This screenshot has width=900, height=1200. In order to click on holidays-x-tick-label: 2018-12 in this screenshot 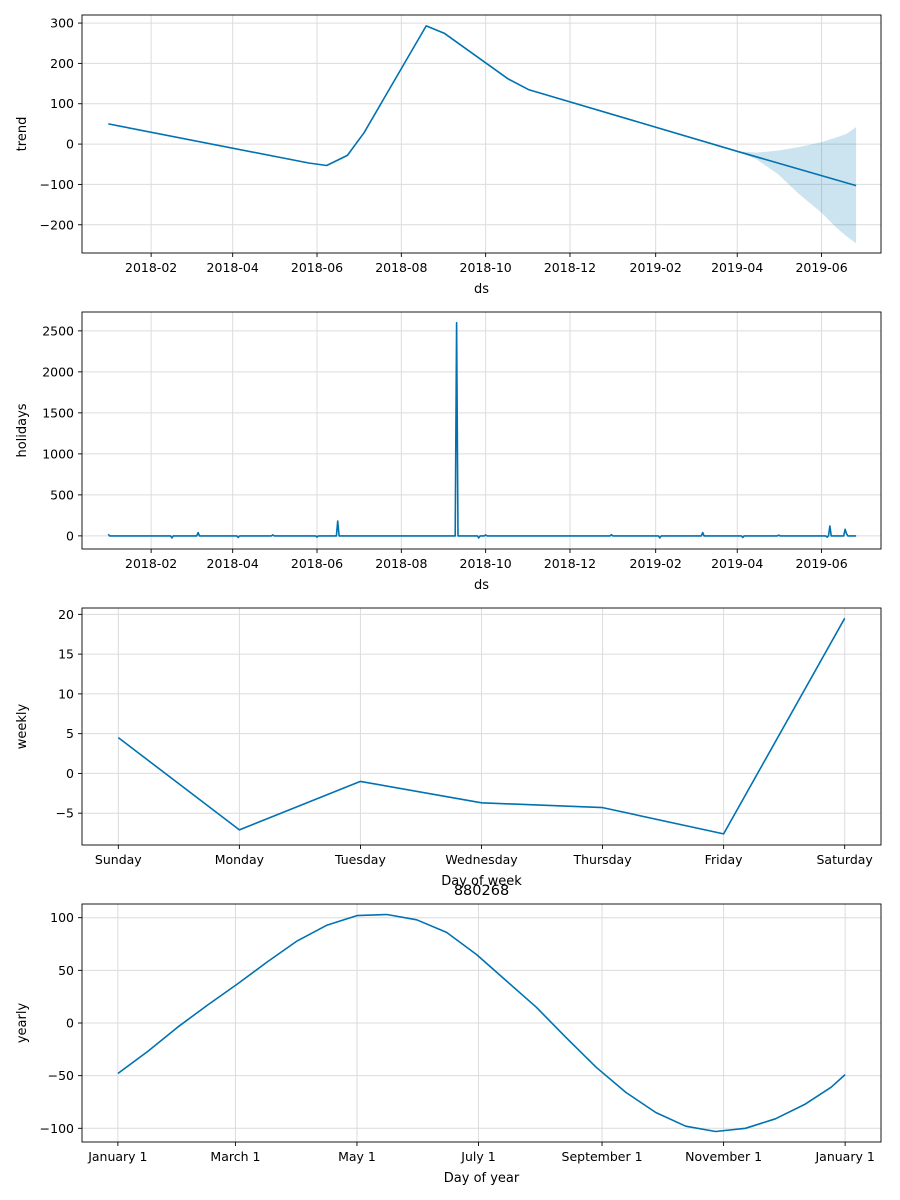, I will do `click(570, 563)`.